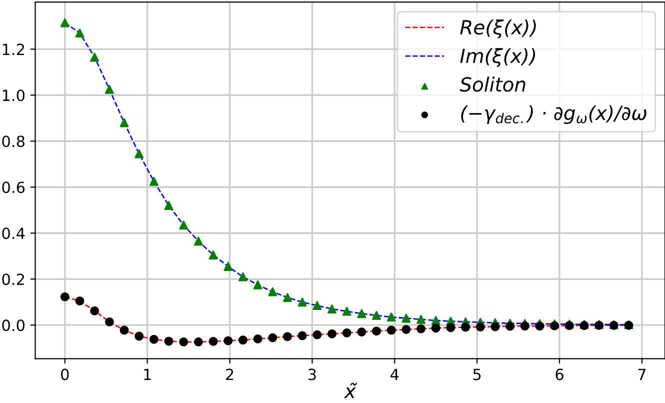 Image resolution: width=665 pixels, height=403 pixels. What do you see at coordinates (13, 280) in the screenshot?
I see `y-tick-label: 0.2` at bounding box center [13, 280].